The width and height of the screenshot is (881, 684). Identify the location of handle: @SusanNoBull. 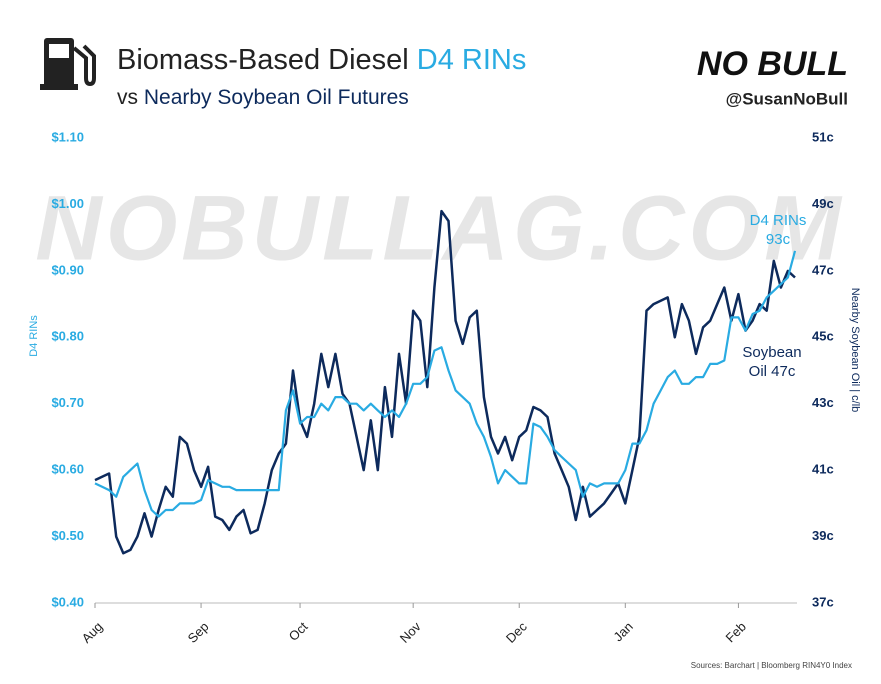
(787, 98).